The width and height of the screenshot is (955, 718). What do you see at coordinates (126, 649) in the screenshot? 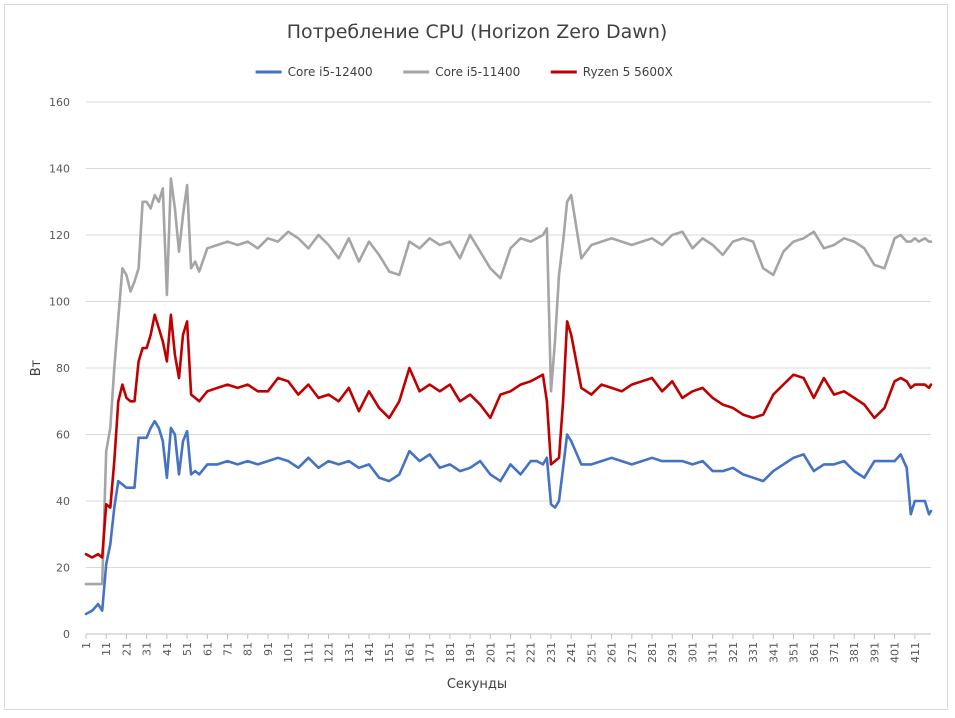
I see `x-tick-label: 21` at bounding box center [126, 649].